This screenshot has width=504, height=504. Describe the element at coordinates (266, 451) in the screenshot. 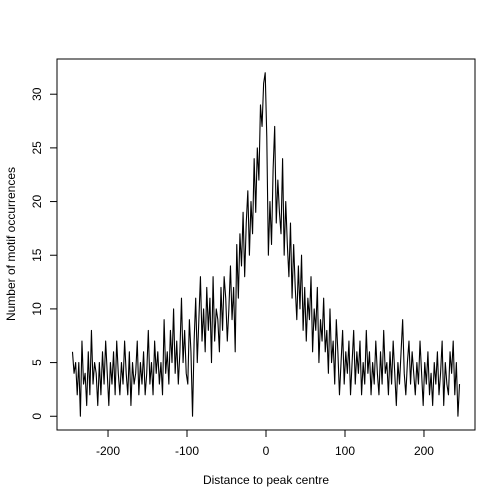

I see `x-tick-label: 0` at that location.